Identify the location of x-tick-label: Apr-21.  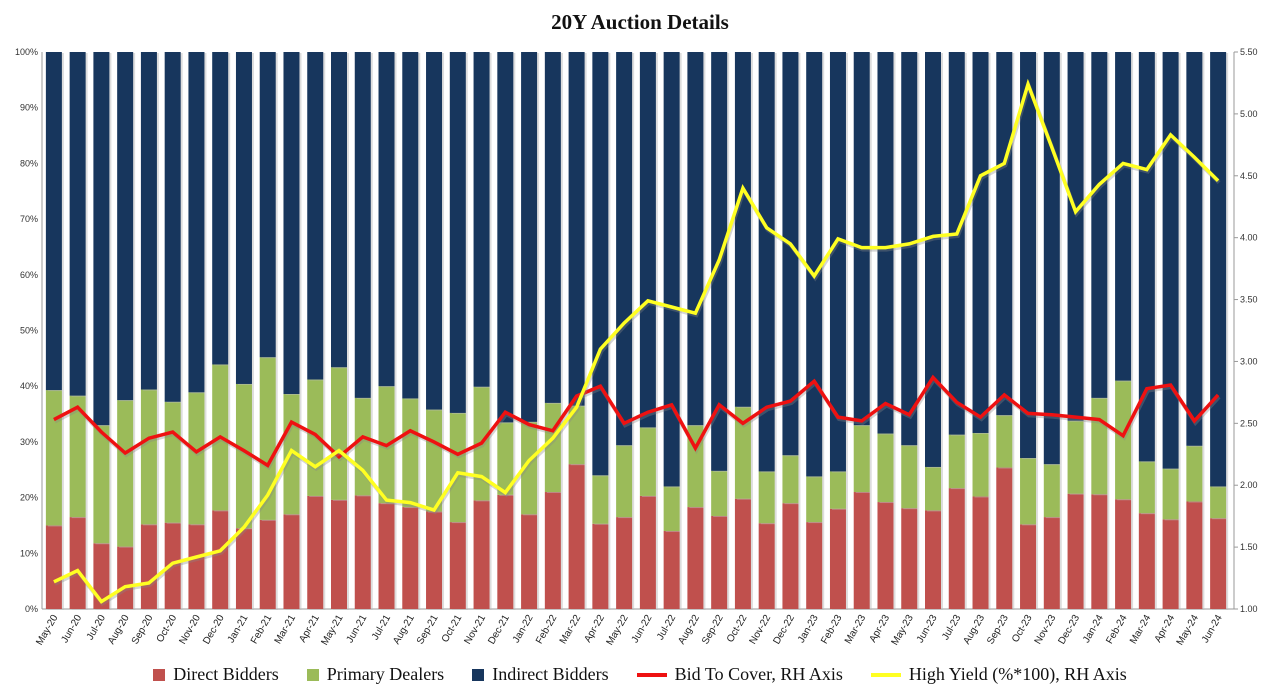
(309, 629).